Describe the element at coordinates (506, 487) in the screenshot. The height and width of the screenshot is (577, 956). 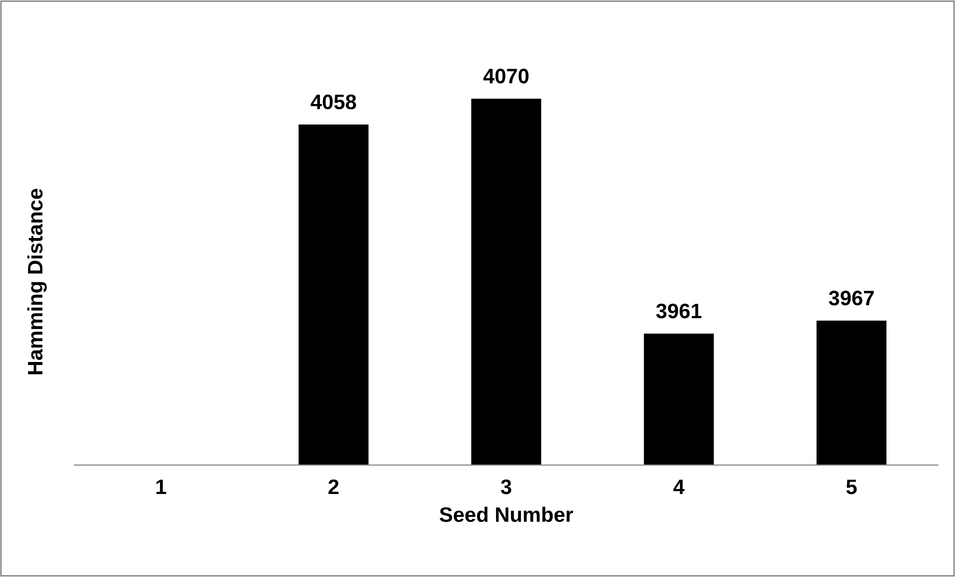
I see `x-tick-label: 3` at that location.